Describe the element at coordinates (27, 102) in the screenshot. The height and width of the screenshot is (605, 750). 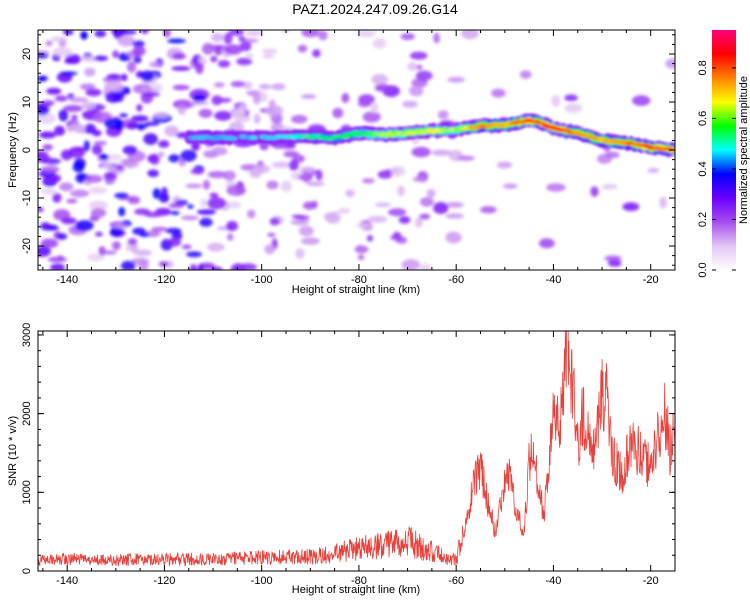
I see `spectrogram-y-tick-label: 10` at that location.